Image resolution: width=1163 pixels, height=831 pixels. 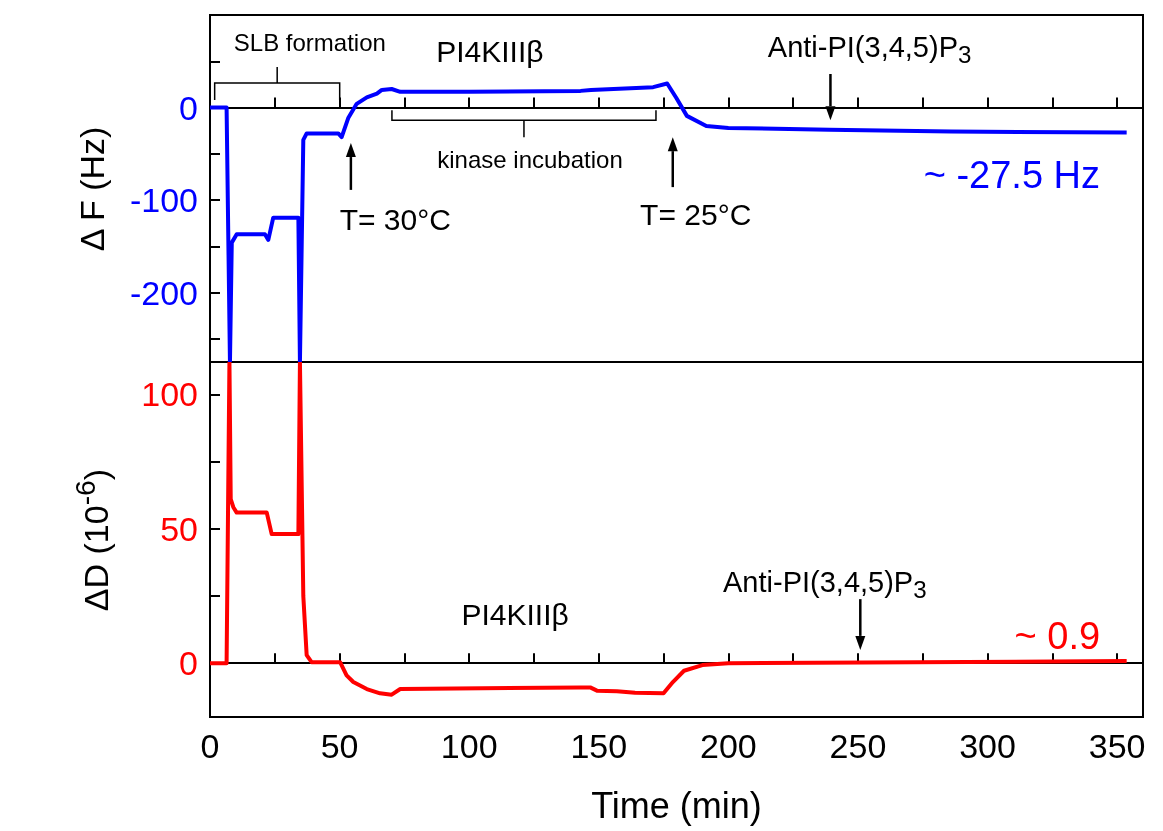 I want to click on y-tick-label: -200, so click(x=163, y=292).